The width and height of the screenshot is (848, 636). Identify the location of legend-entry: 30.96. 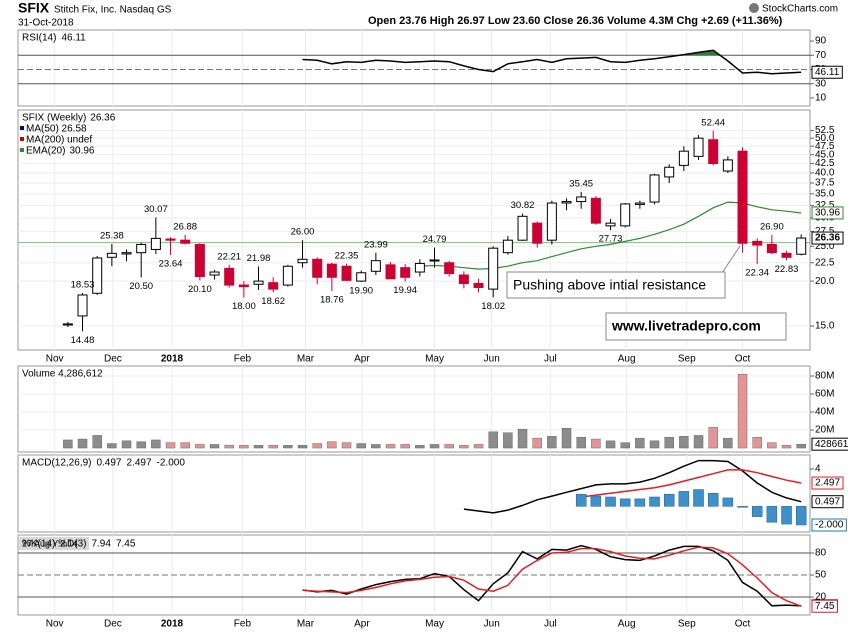
(81, 151).